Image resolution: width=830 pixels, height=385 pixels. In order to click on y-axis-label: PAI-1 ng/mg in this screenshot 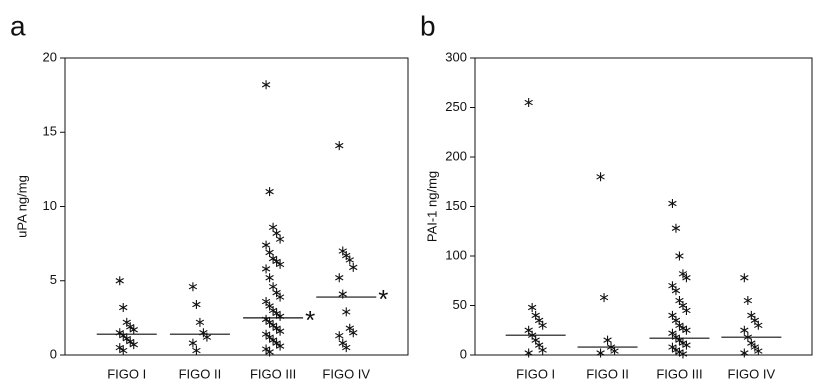, I will do `click(431, 206)`.